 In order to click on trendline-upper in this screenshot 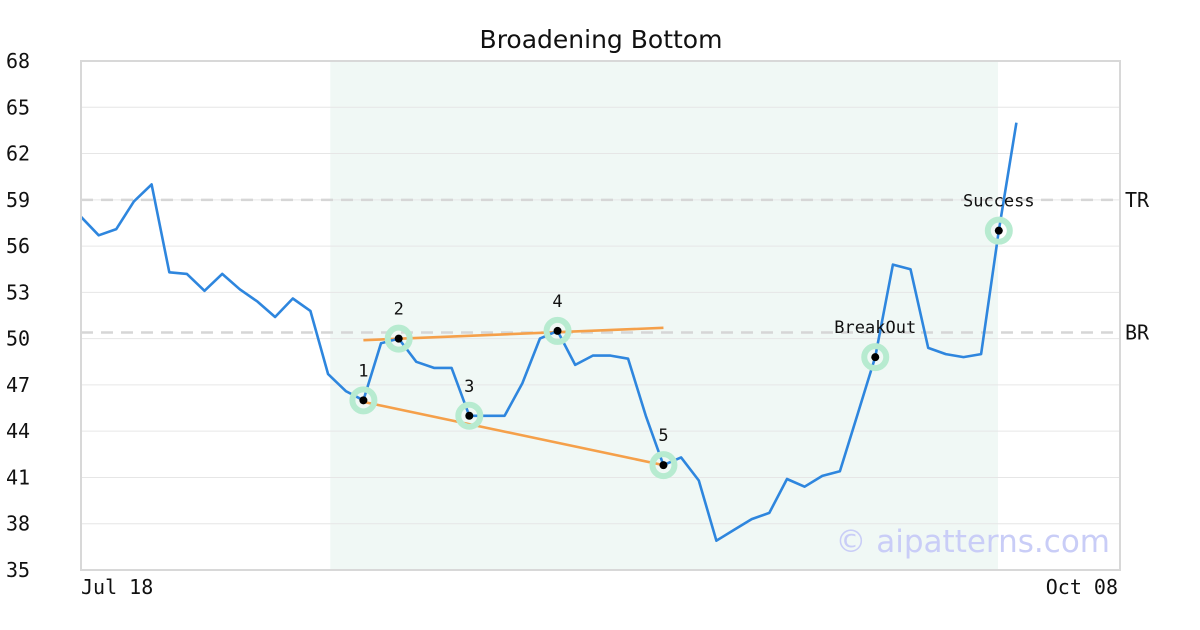, I will do `click(513, 334)`.